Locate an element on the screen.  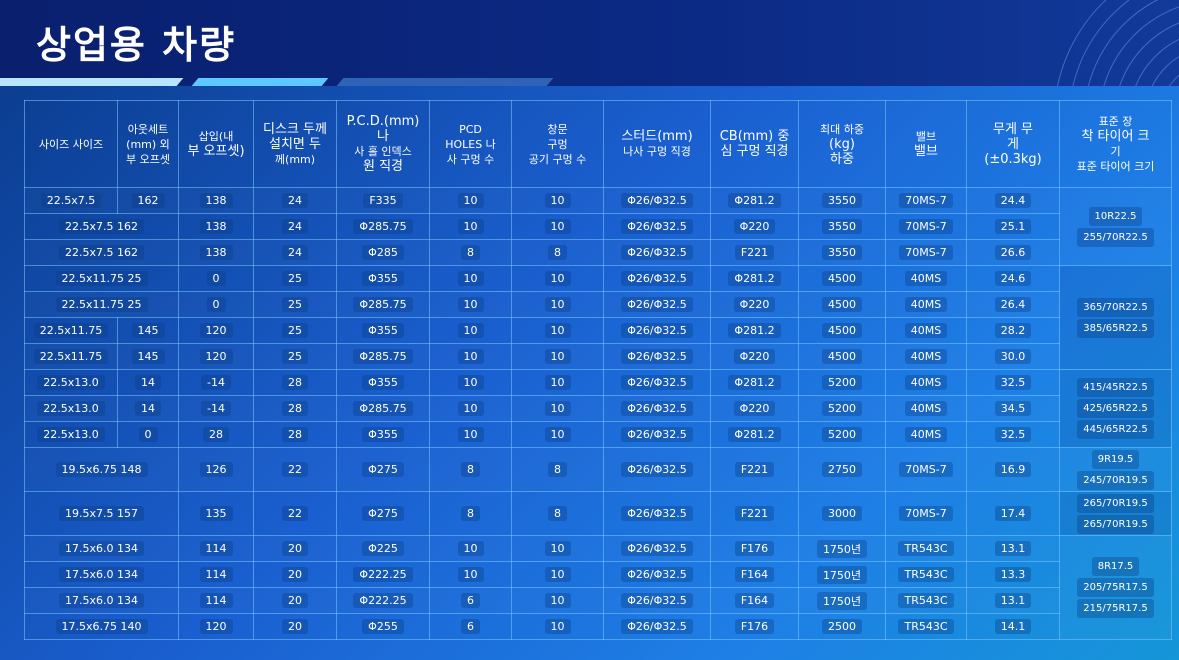
cell-value: F221 is located at coordinates (754, 252).